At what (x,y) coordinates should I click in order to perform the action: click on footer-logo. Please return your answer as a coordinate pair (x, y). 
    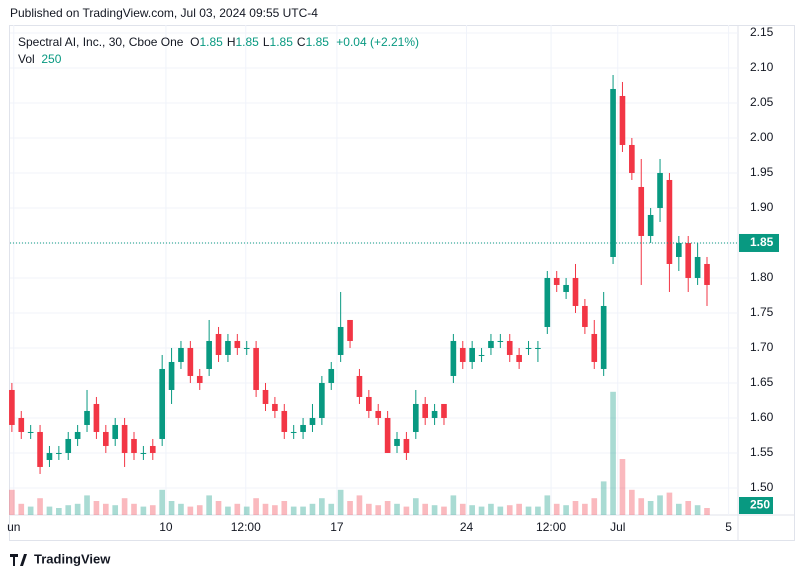
    Looking at the image, I should click on (18, 560).